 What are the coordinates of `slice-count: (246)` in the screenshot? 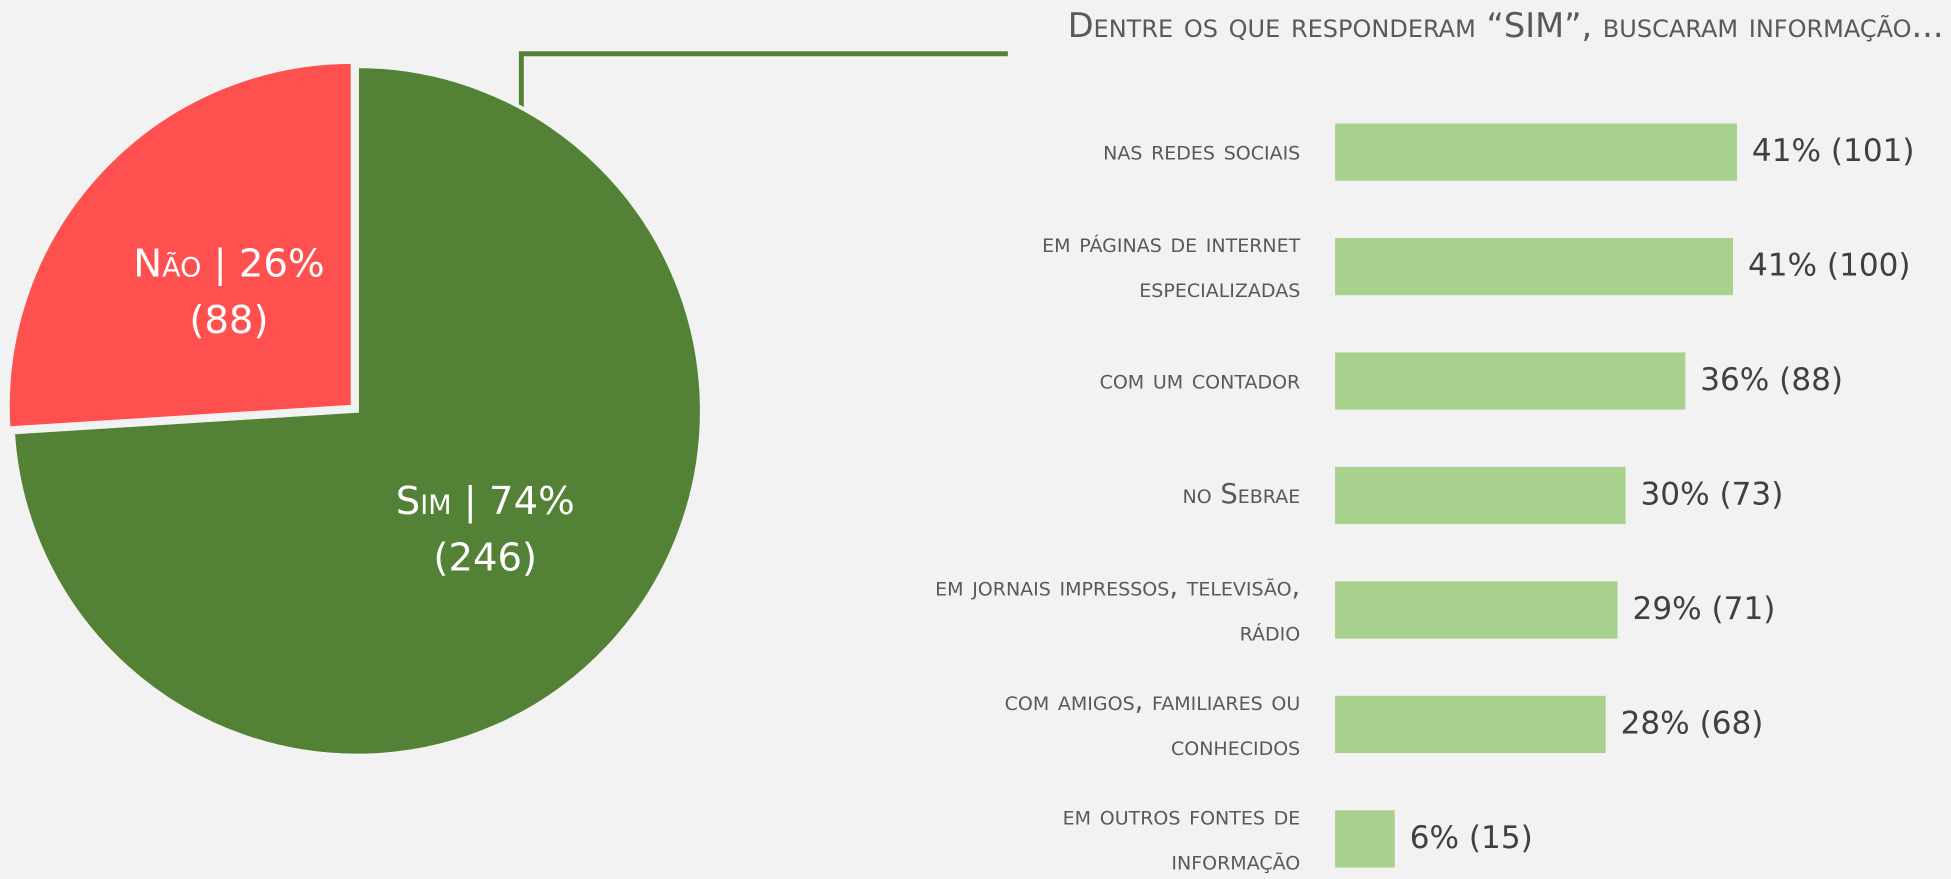 It's located at (485, 558).